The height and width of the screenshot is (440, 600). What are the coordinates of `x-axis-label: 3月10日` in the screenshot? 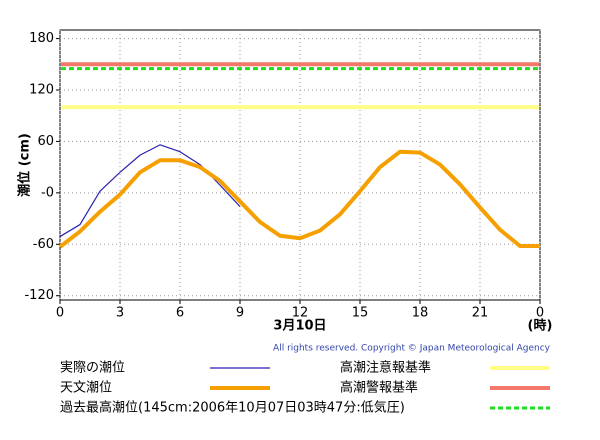 It's located at (299, 326).